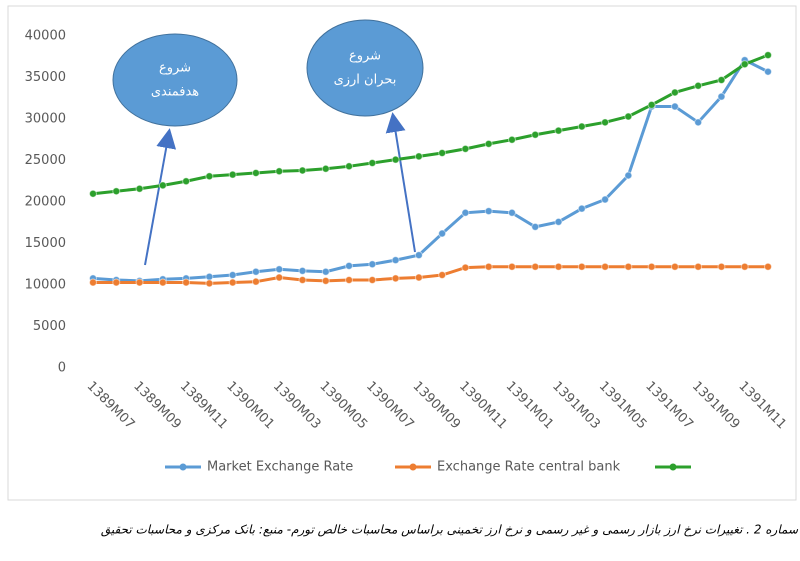  I want to click on y-tick-label: 5000, so click(49, 326).